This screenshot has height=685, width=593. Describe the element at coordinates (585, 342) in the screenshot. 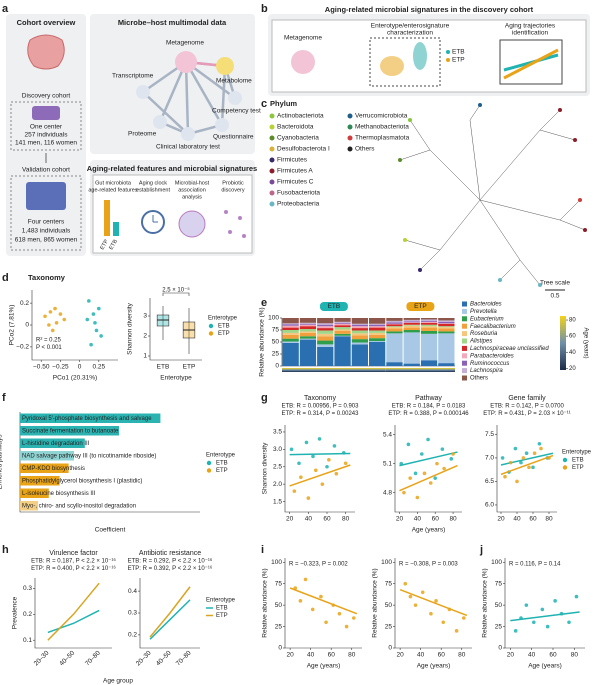

I see `colorbar-title: Age (years)` at that location.